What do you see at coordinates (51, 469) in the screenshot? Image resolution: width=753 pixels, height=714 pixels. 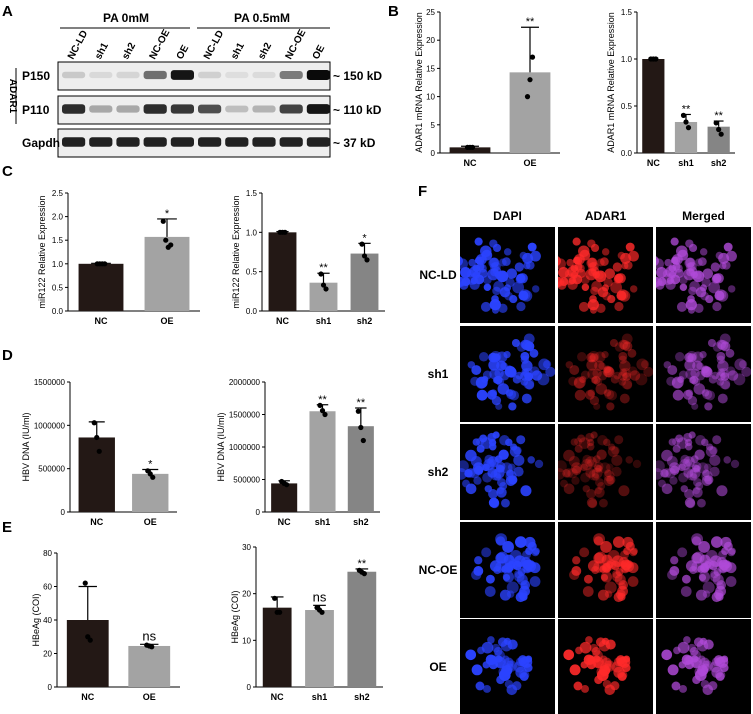 I see `y-tick-label: 500000` at bounding box center [51, 469].